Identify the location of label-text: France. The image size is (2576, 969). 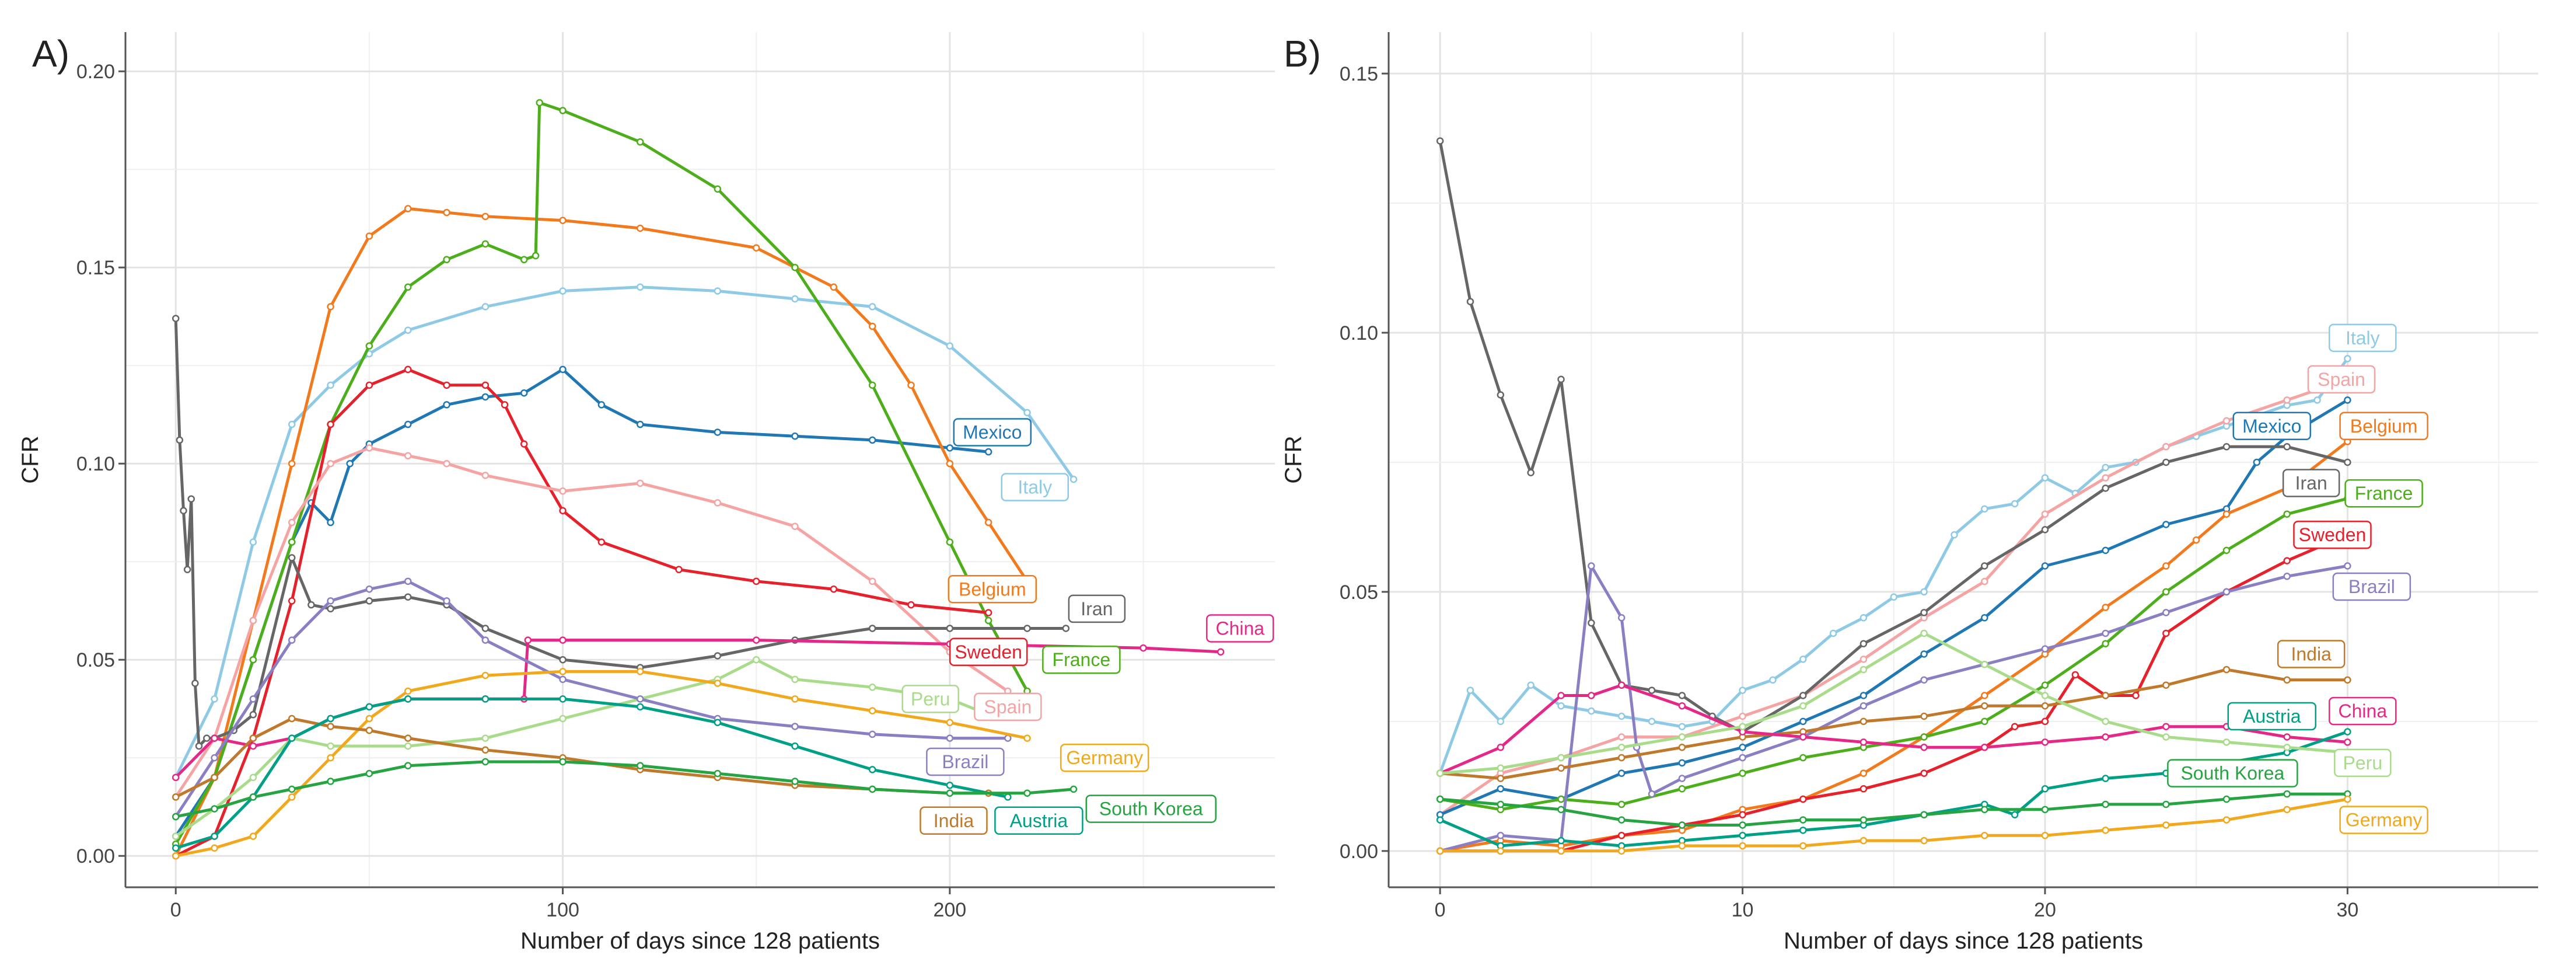
(1082, 659).